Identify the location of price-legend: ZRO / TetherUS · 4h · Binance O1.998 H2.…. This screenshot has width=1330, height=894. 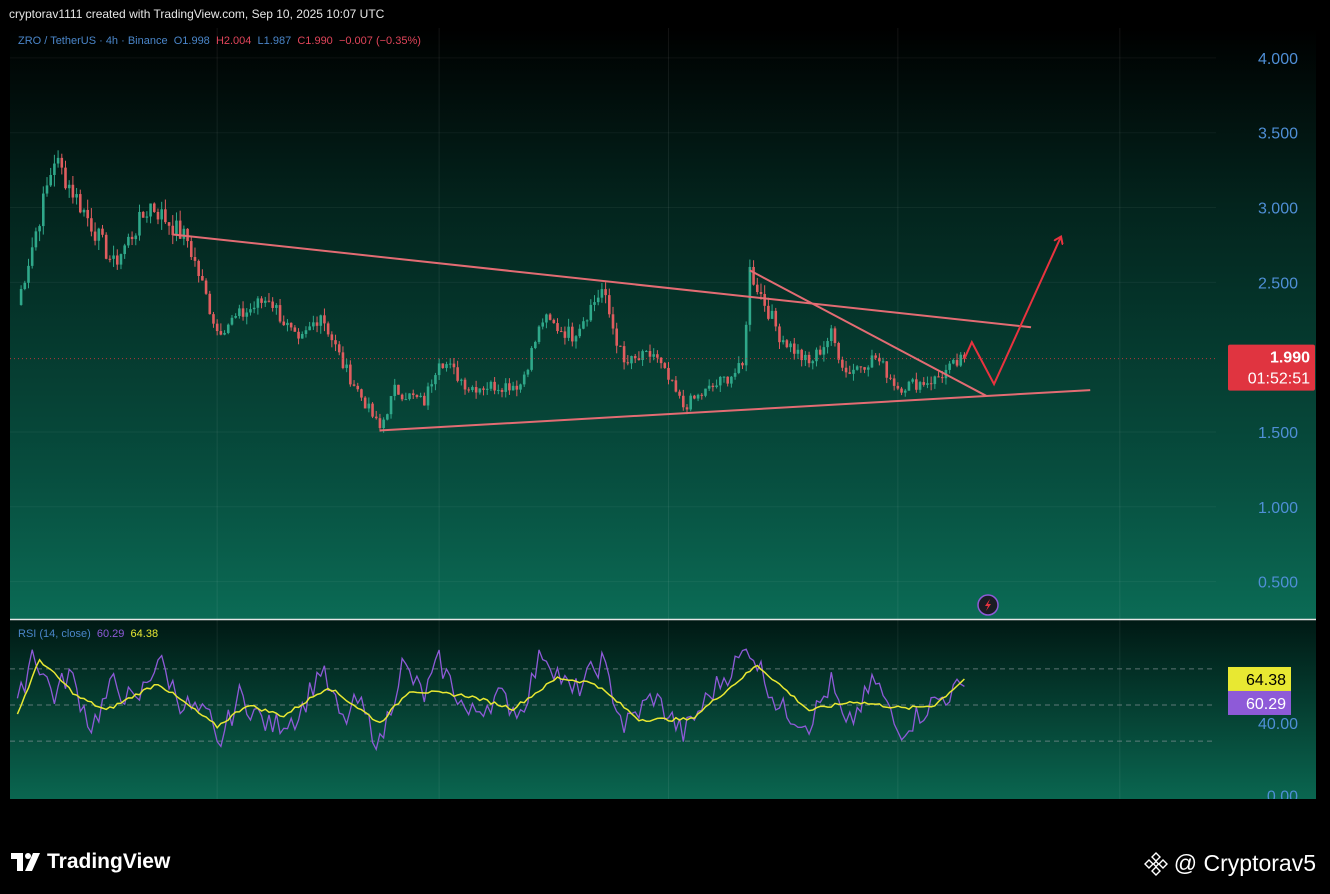
(219, 41).